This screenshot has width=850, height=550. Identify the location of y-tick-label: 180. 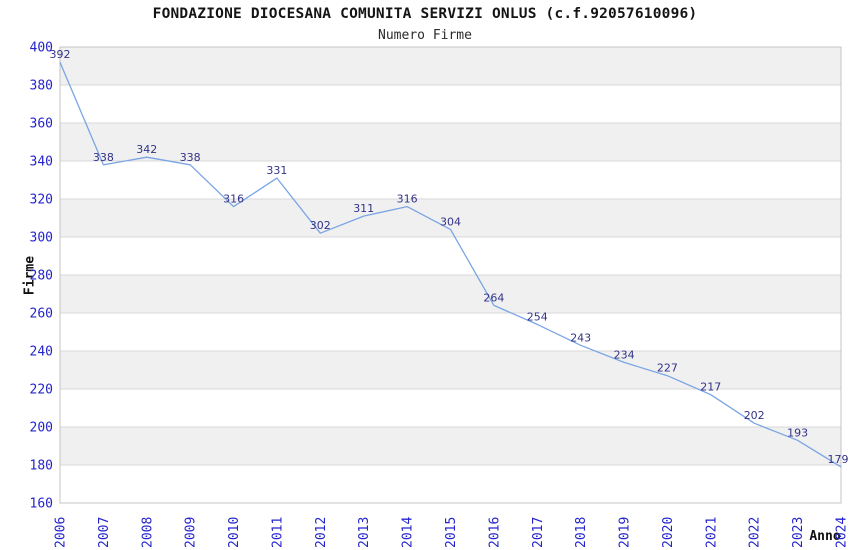
(41, 466).